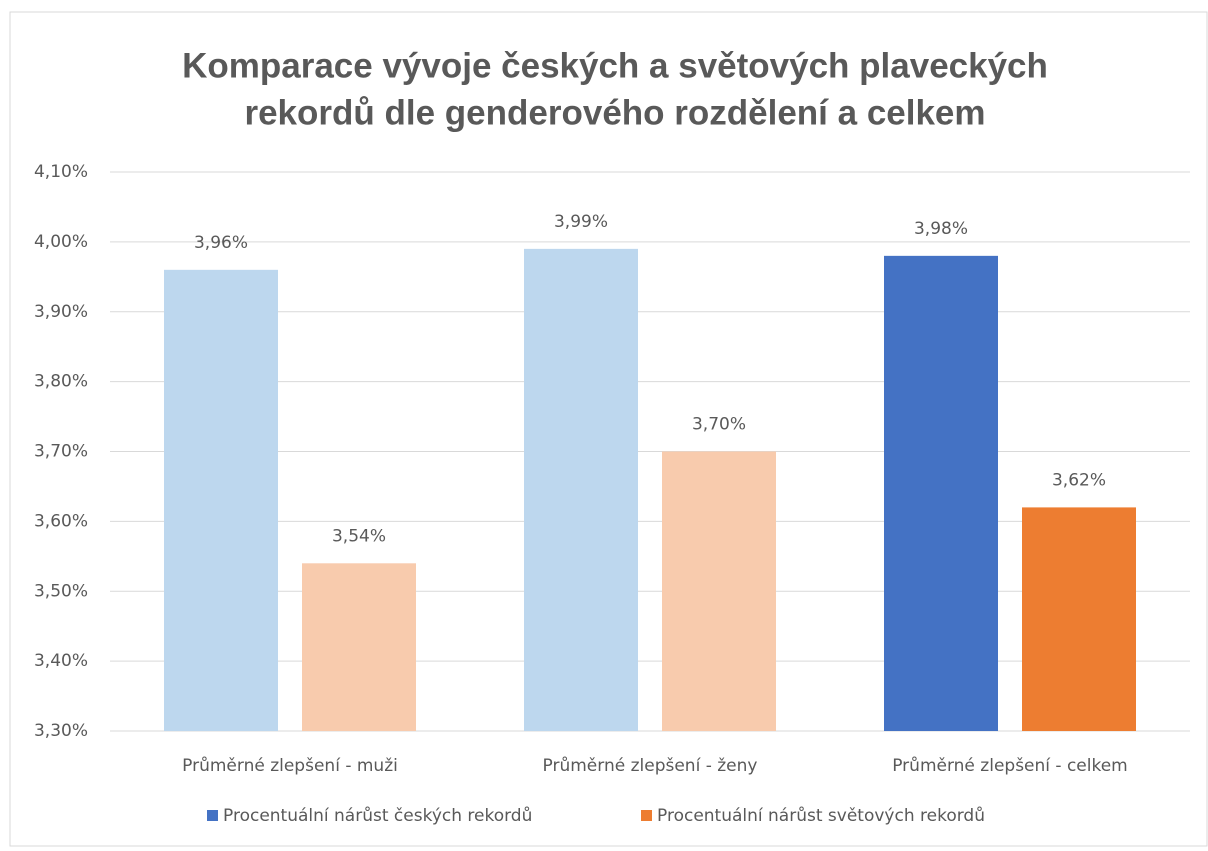 The image size is (1208, 851). What do you see at coordinates (61, 731) in the screenshot?
I see `y-tick-label: 3,30%` at bounding box center [61, 731].